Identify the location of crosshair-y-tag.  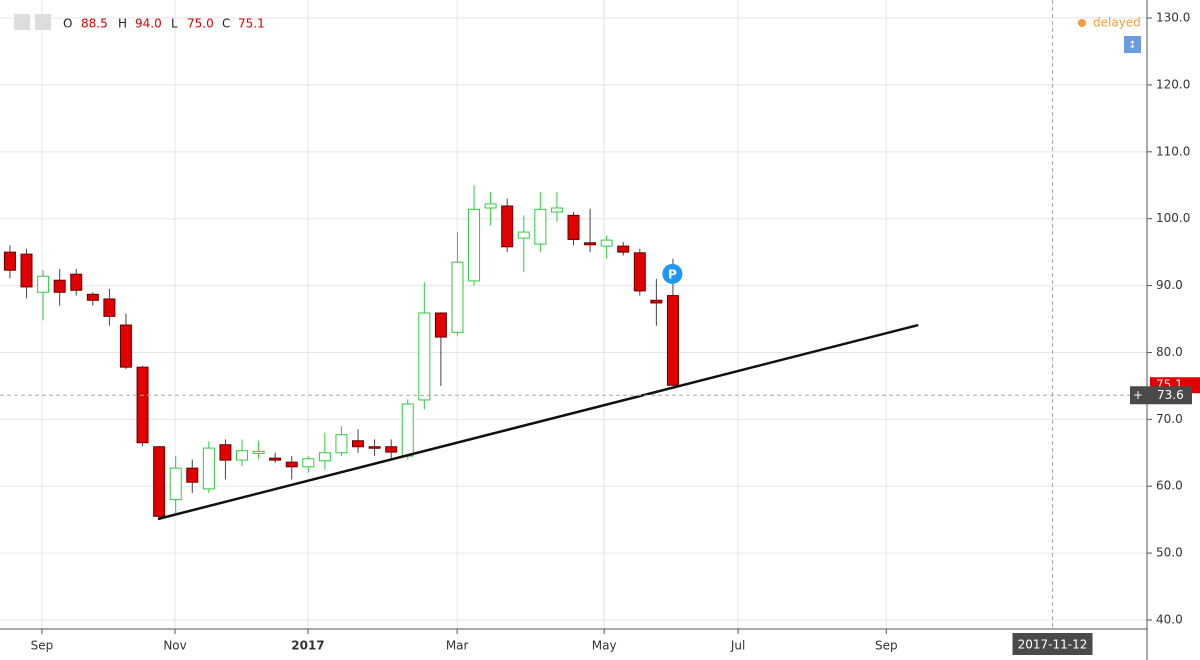
(1161, 395).